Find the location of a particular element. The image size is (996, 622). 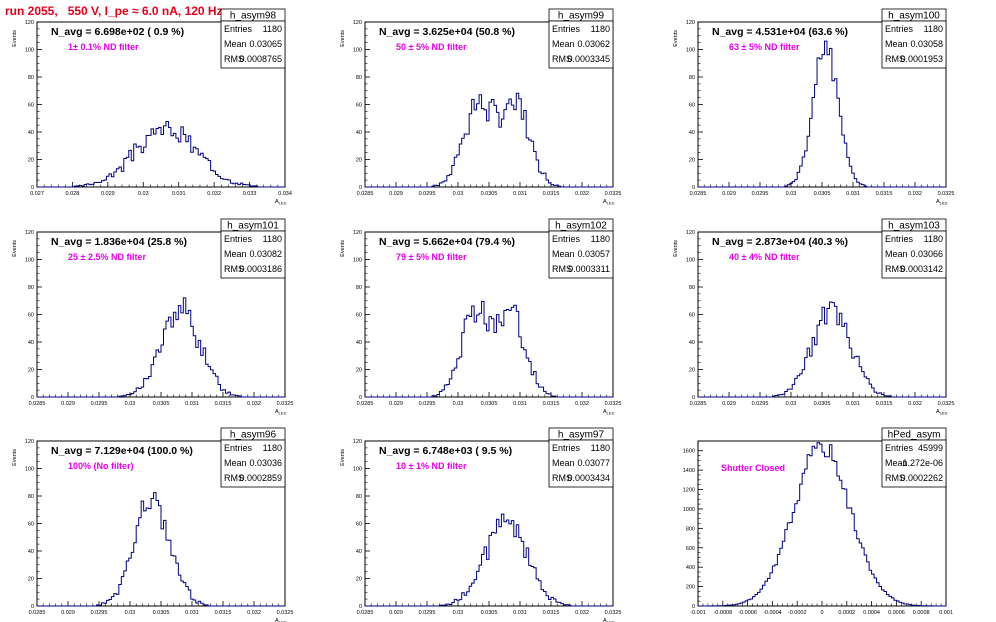

x-tick-label: 0.03 is located at coordinates (458, 613).